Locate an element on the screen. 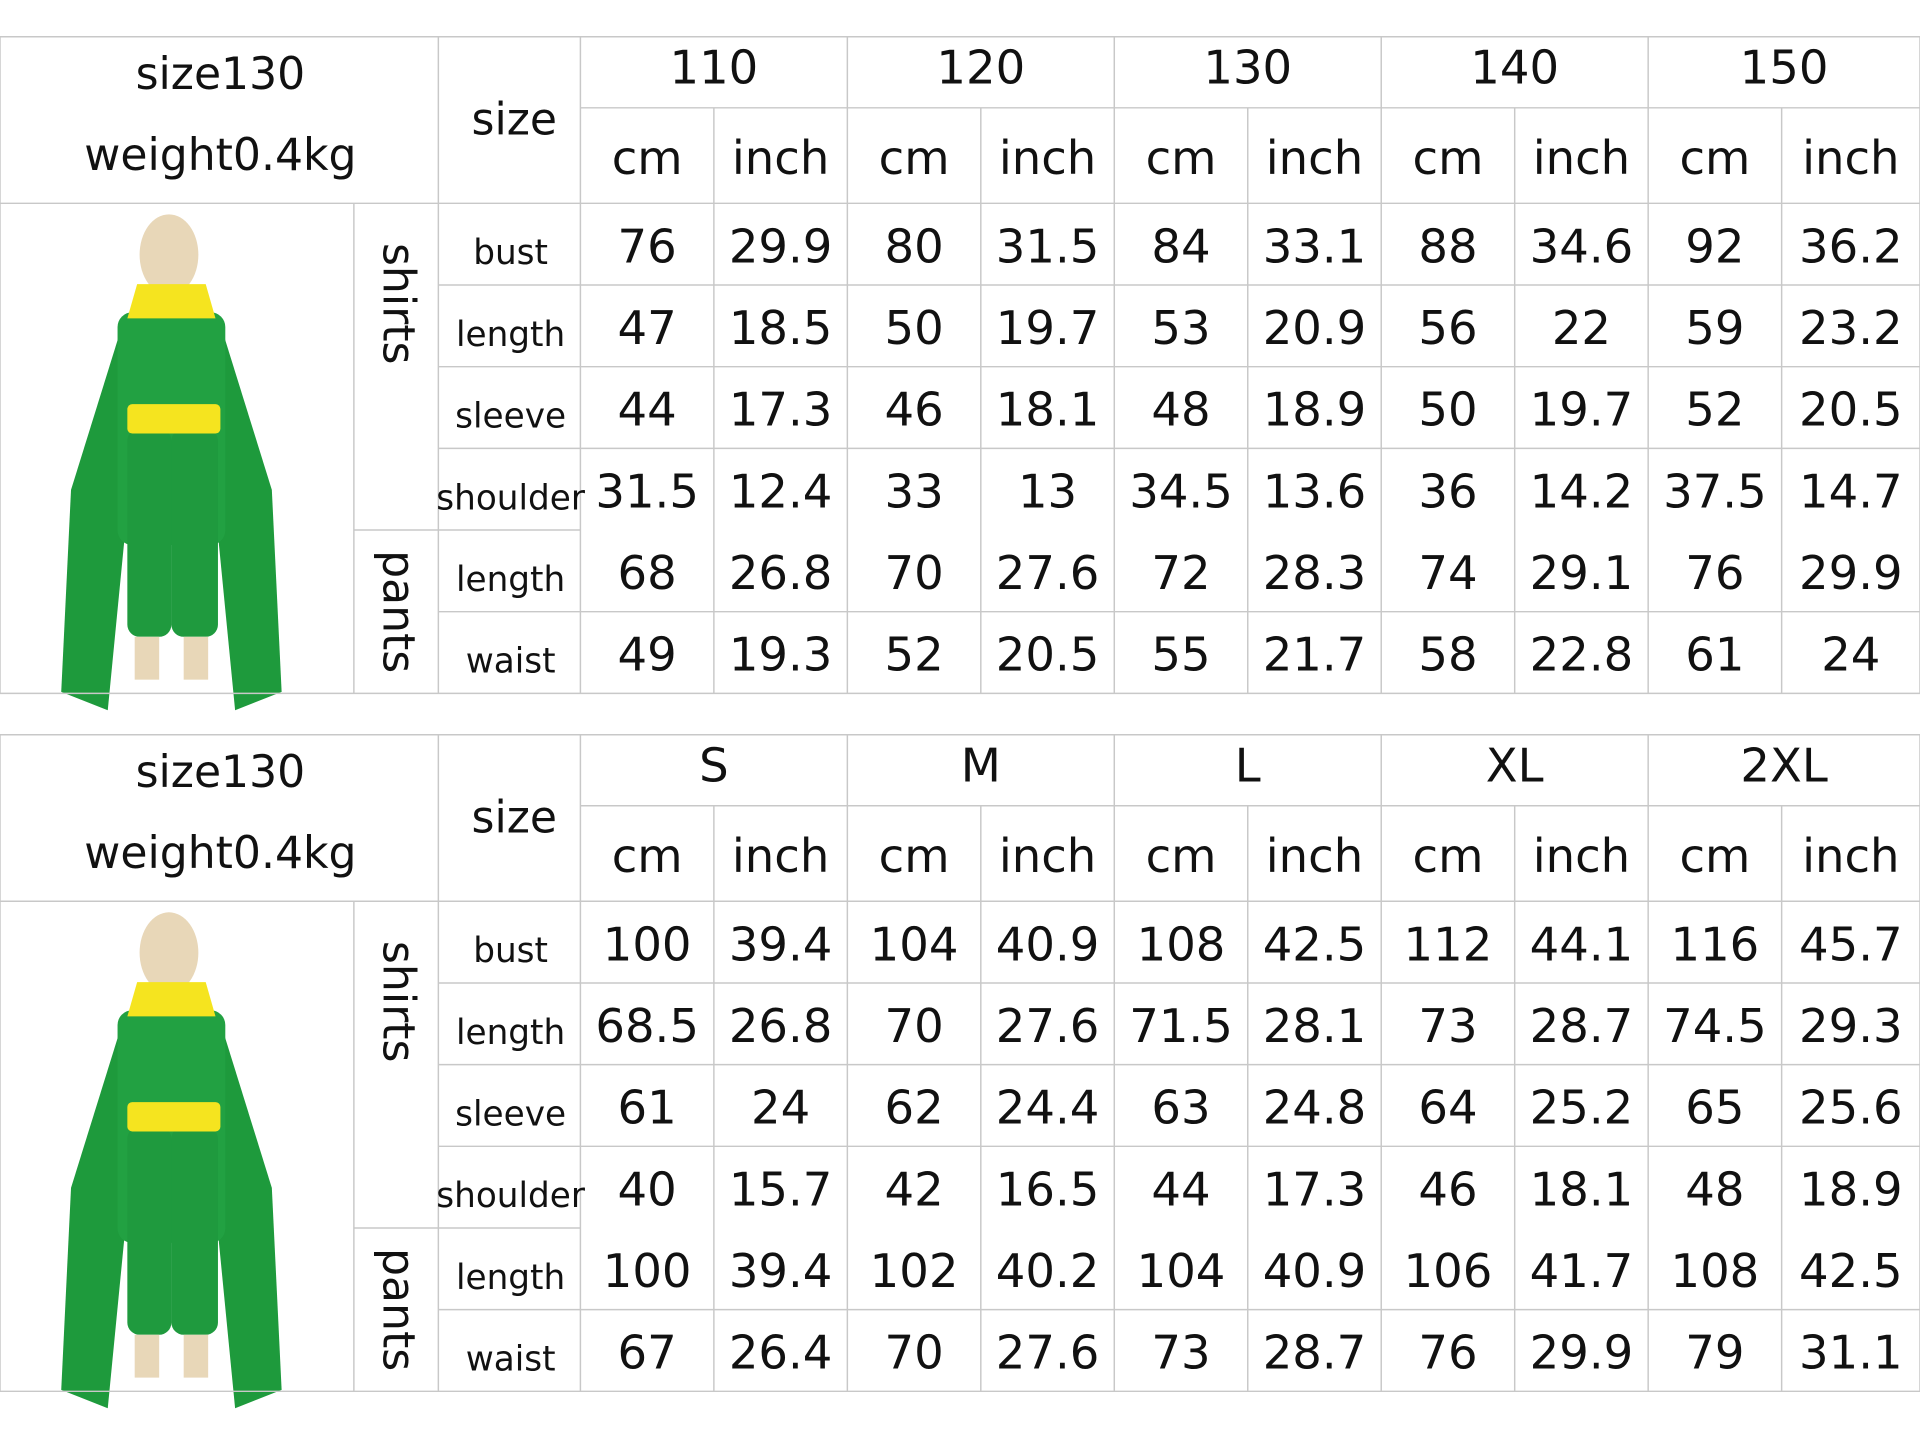  cell-value: 33.1 is located at coordinates (1315, 246).